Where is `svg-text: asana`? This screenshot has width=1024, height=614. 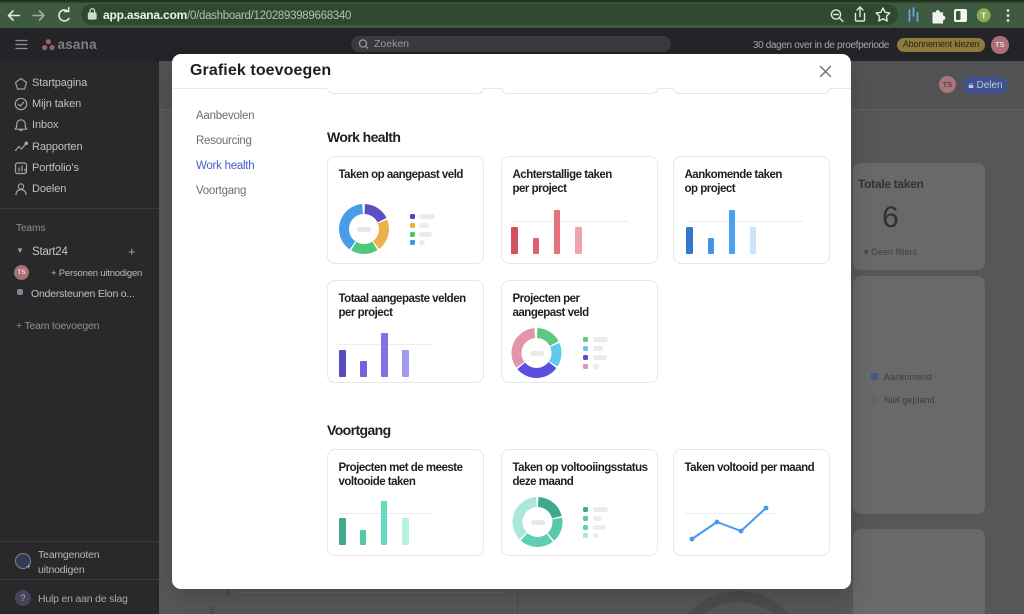 svg-text: asana is located at coordinates (78, 44).